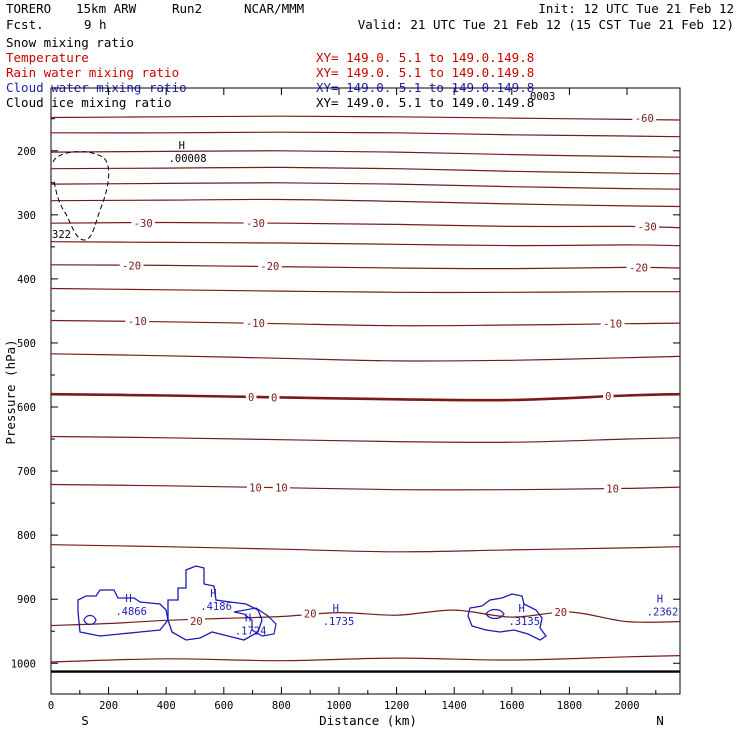 The height and width of the screenshot is (740, 740). I want to click on x-tick-label: 800, so click(281, 706).